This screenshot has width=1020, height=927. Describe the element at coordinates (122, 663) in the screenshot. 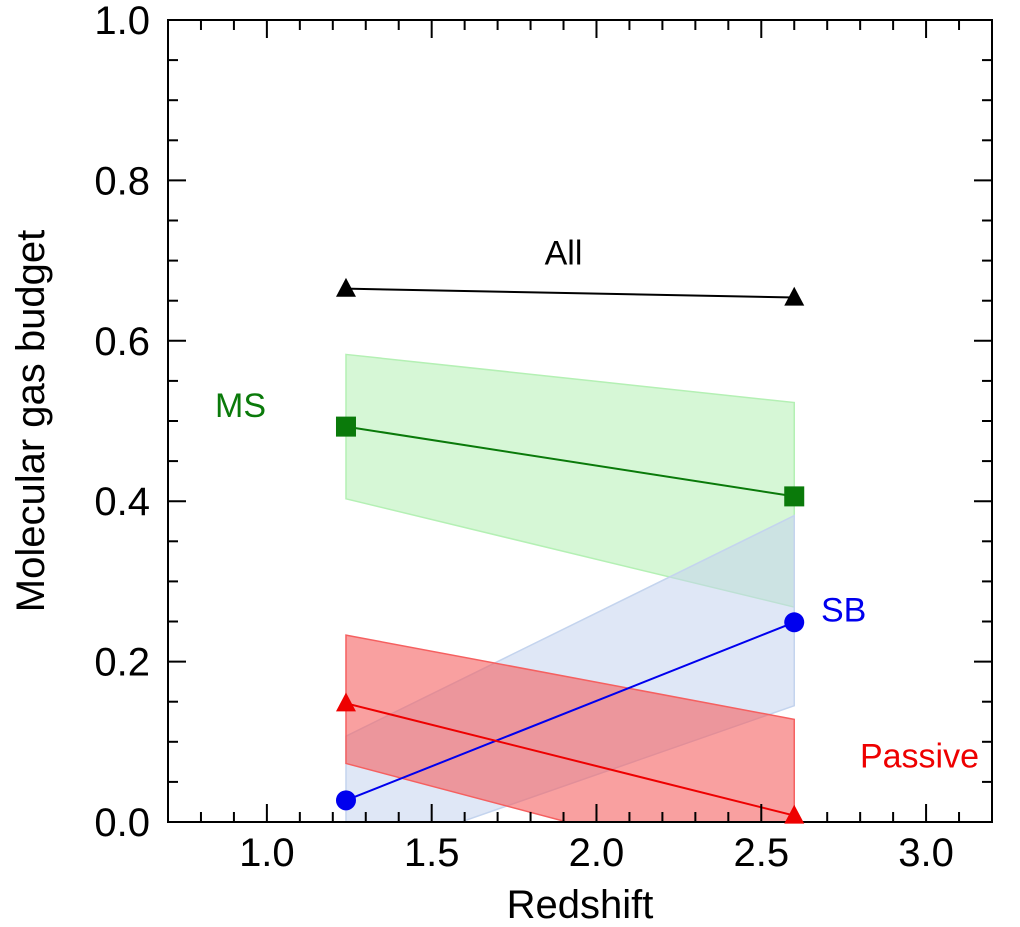

I see `y-tick-label: 0.2` at that location.